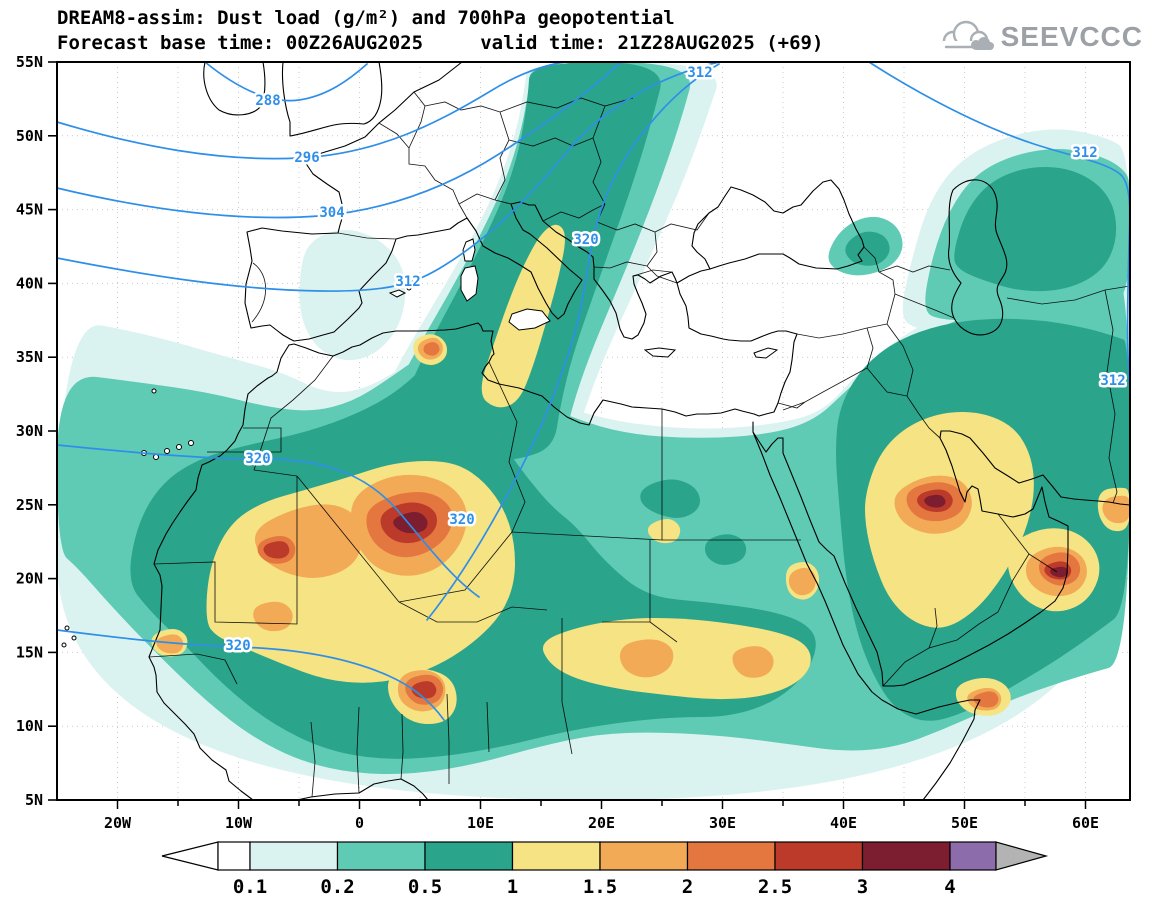 The width and height of the screenshot is (1165, 907). I want to click on colorbar-label: 4, so click(949, 887).